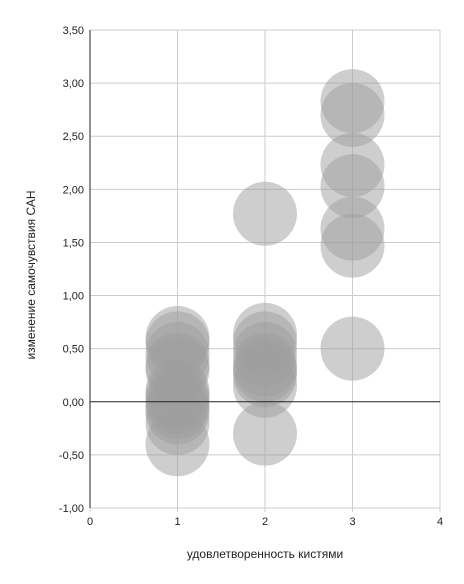 The height and width of the screenshot is (584, 464). I want to click on x-tick-label: 0, so click(90, 522).